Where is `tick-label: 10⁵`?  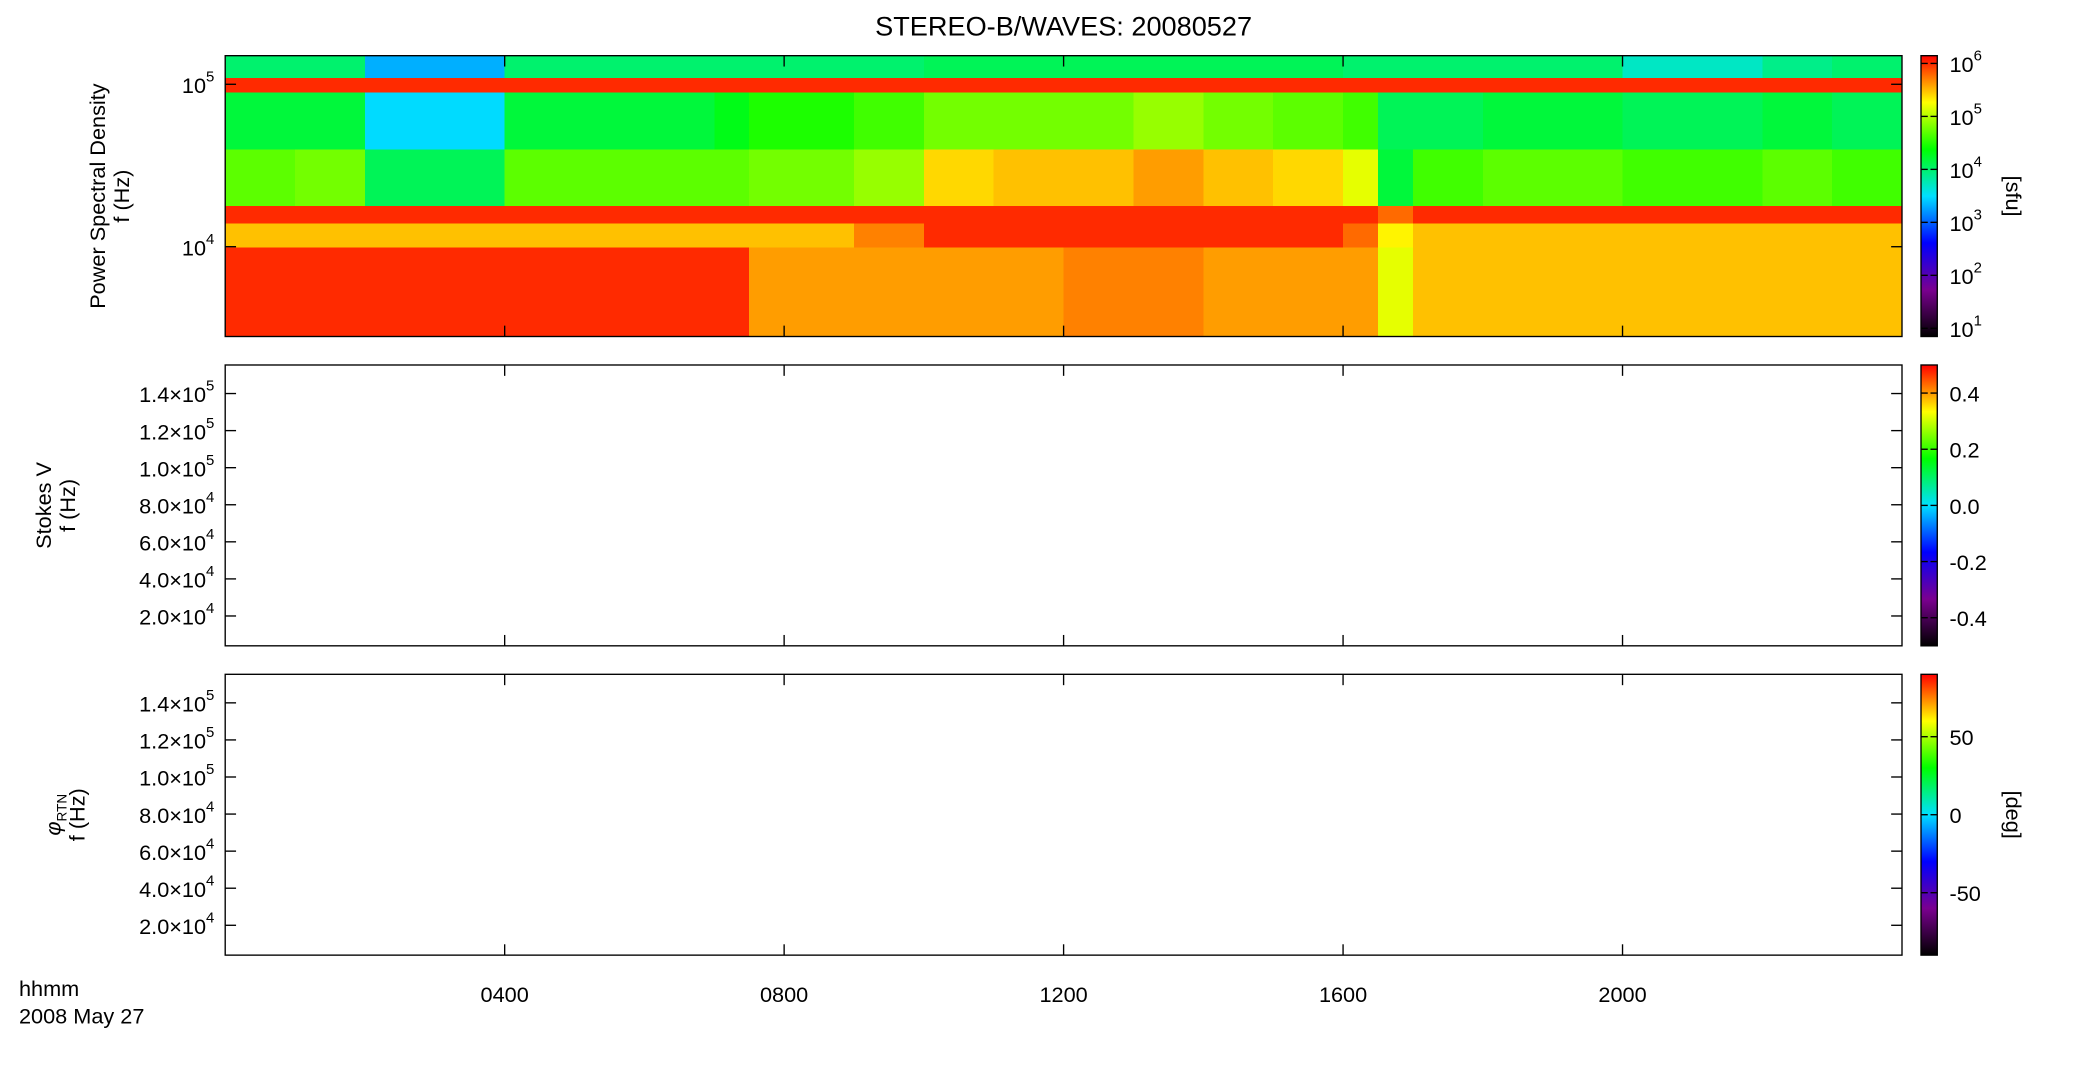
tick-label: 10⁵ is located at coordinates (1965, 115).